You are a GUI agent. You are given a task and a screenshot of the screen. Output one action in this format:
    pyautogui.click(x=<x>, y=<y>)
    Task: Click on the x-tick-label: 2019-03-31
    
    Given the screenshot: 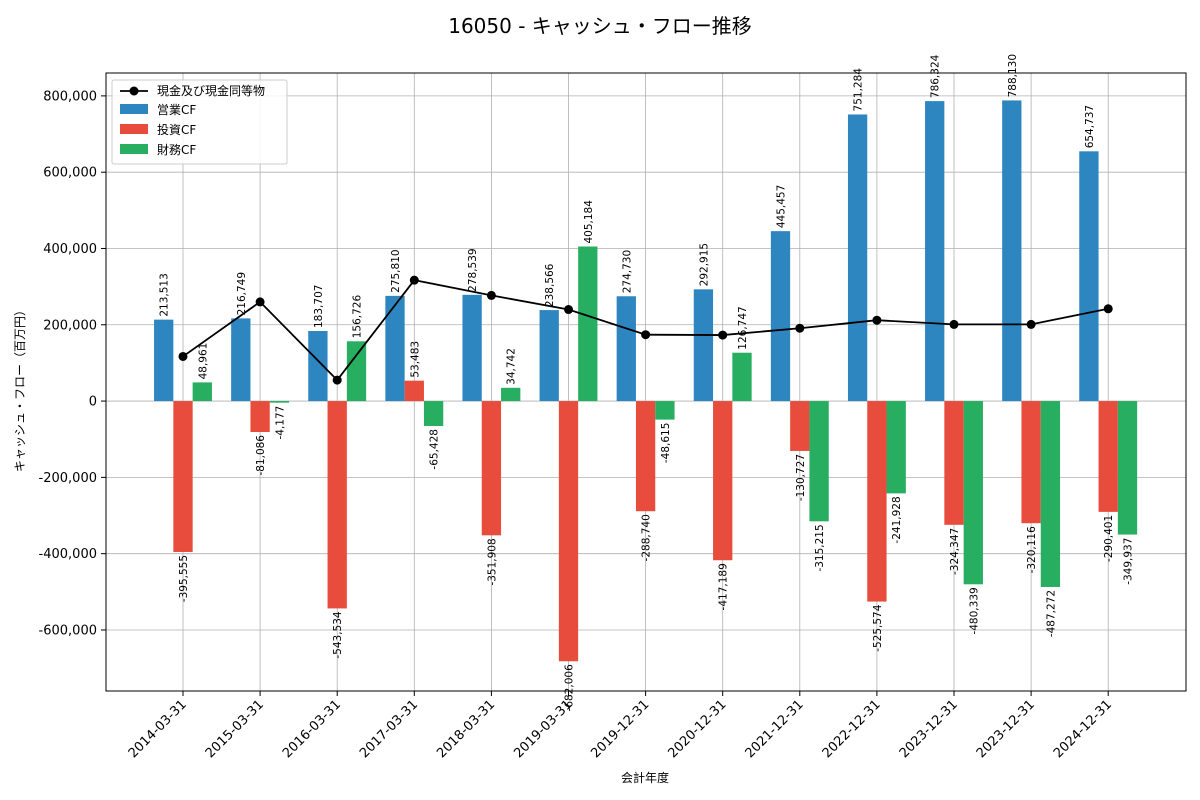 What is the action you would take?
    pyautogui.click(x=543, y=729)
    